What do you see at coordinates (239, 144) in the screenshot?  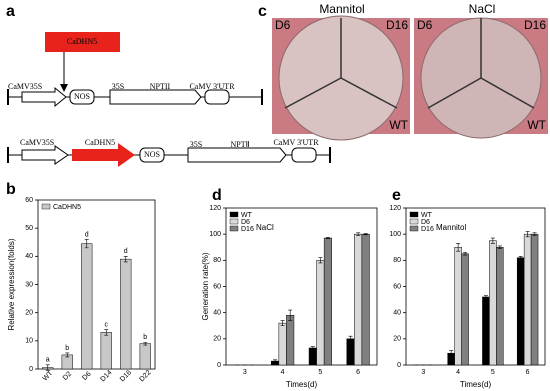 I see `element-label: NPTⅡ` at bounding box center [239, 144].